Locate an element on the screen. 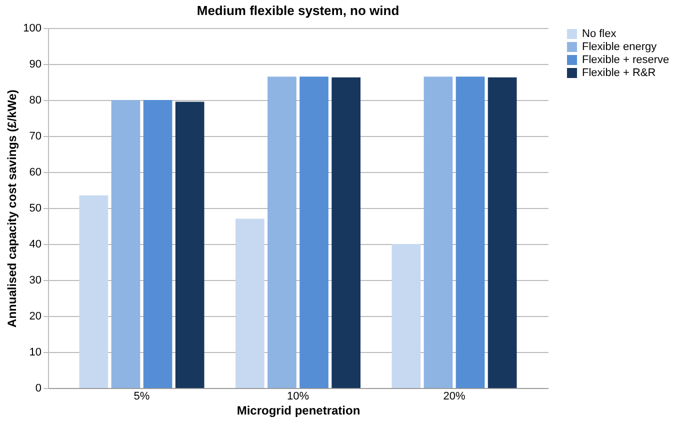 This screenshot has height=446, width=679. y-axis-title: Annualised capacity cost savings (£/kWe) is located at coordinates (12, 209).